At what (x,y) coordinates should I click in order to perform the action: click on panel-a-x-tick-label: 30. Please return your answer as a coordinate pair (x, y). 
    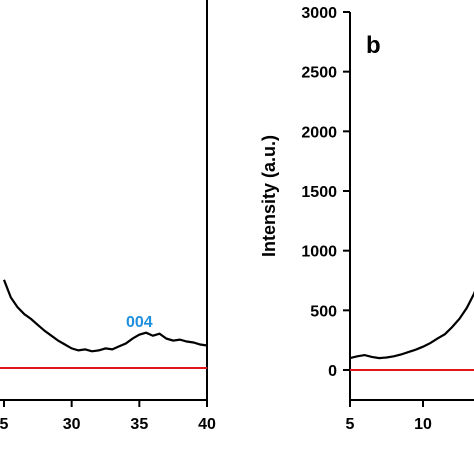
    Looking at the image, I should click on (72, 424).